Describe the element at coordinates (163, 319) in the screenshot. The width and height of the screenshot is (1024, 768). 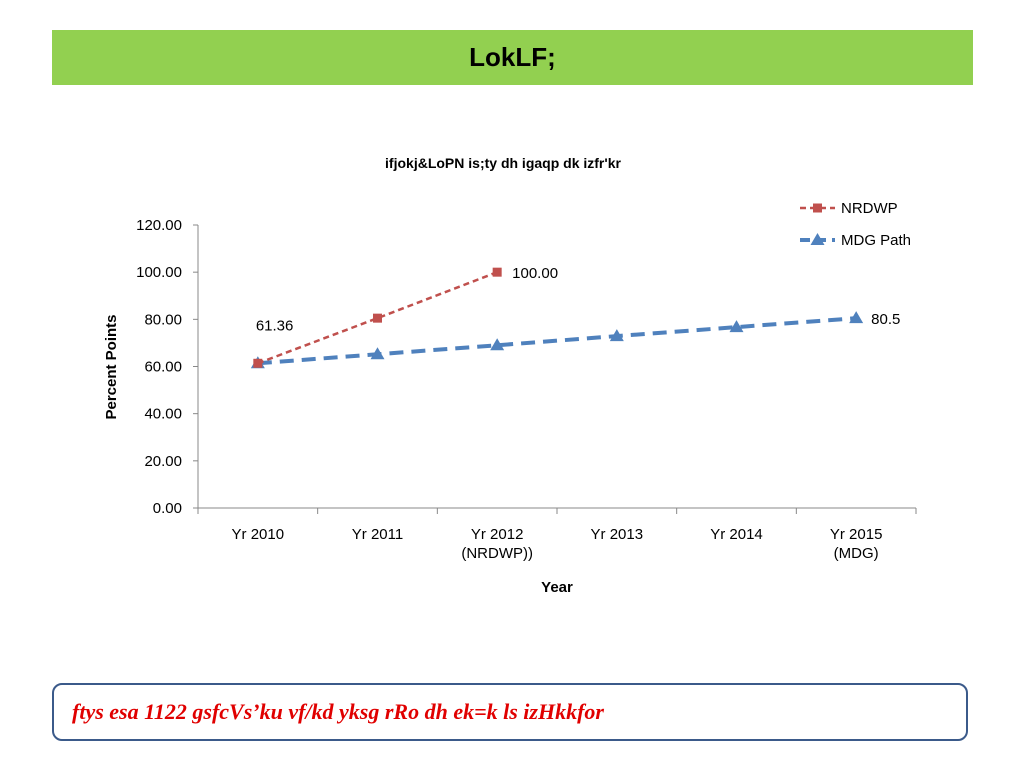
I see `y-tick-label: 80.00` at that location.